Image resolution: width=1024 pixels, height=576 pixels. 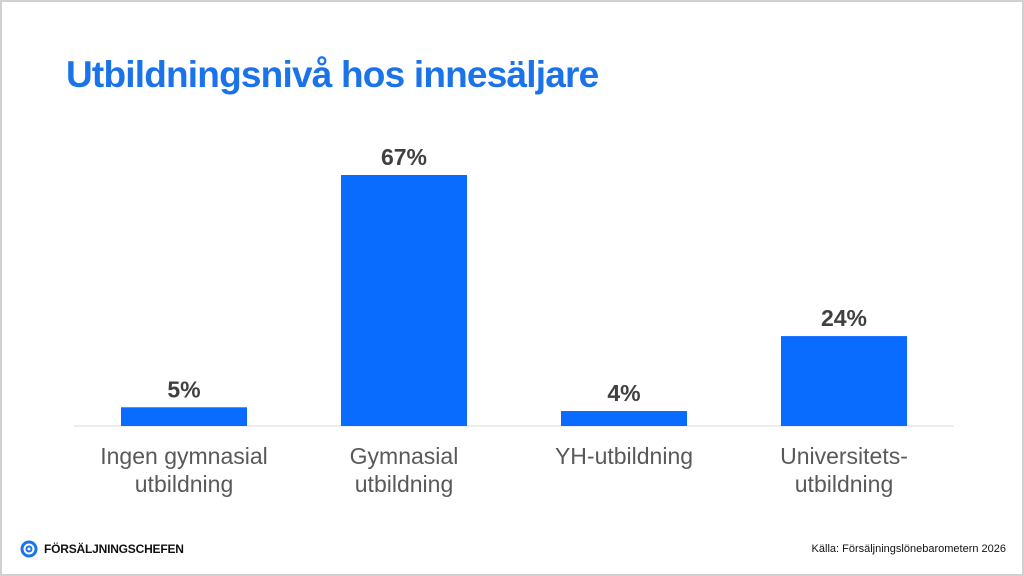 What do you see at coordinates (184, 470) in the screenshot?
I see `category-label-1: Ingen gymnasial utbildning` at bounding box center [184, 470].